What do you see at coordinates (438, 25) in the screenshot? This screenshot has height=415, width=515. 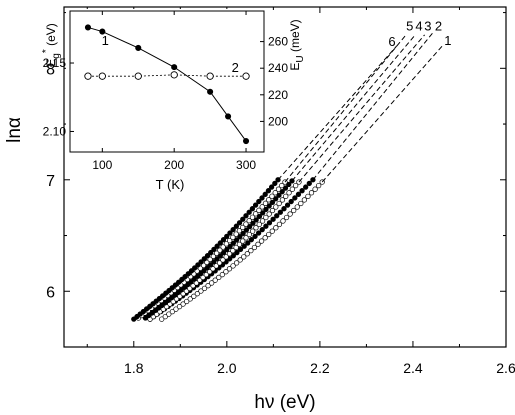 I see `series-label-2: 2` at bounding box center [438, 25].